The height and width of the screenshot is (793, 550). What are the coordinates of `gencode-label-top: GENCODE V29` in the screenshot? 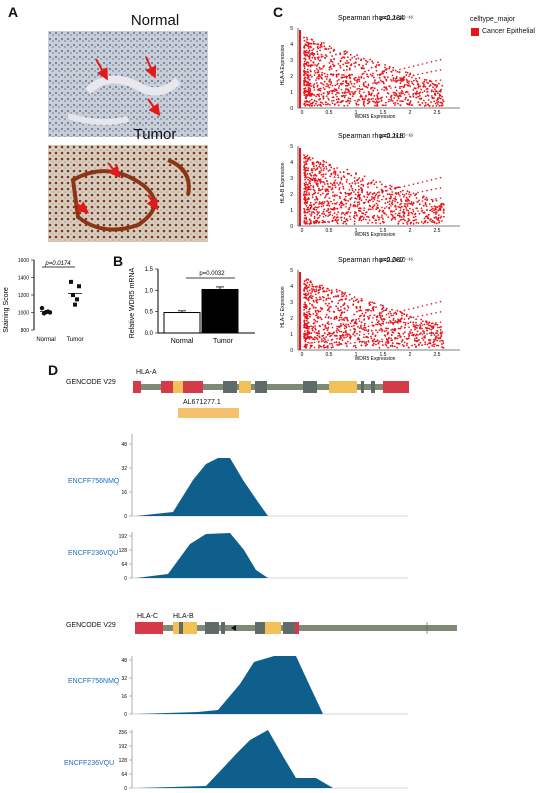 It's located at (91, 382).